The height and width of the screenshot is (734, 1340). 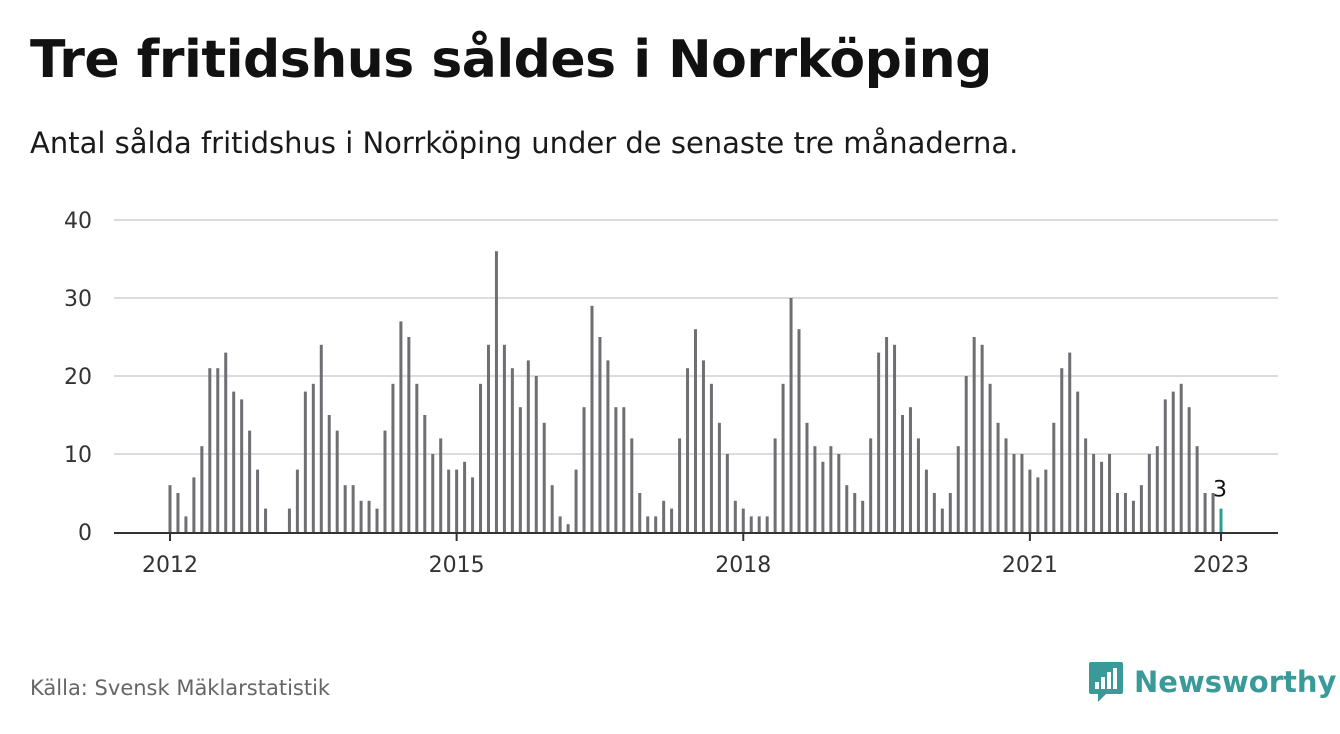 I want to click on x-tick-label: 2021, so click(x=1030, y=565).